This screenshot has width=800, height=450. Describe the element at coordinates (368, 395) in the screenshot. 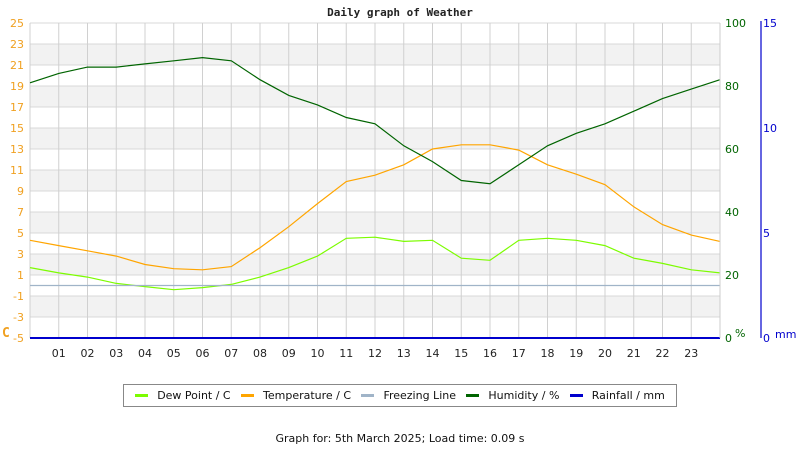

I see `freezing-line-swatch-icon` at that location.